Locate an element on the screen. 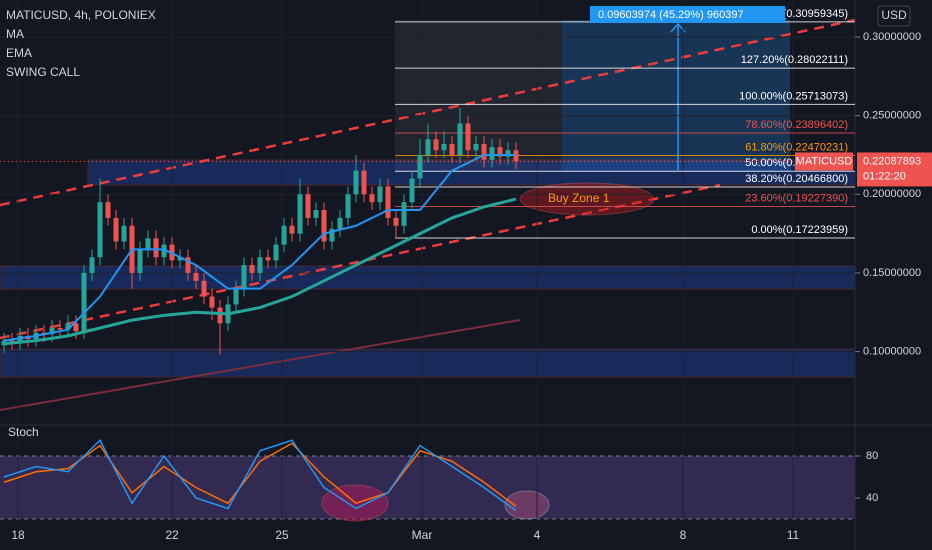  price-tag is located at coordinates (894, 169).